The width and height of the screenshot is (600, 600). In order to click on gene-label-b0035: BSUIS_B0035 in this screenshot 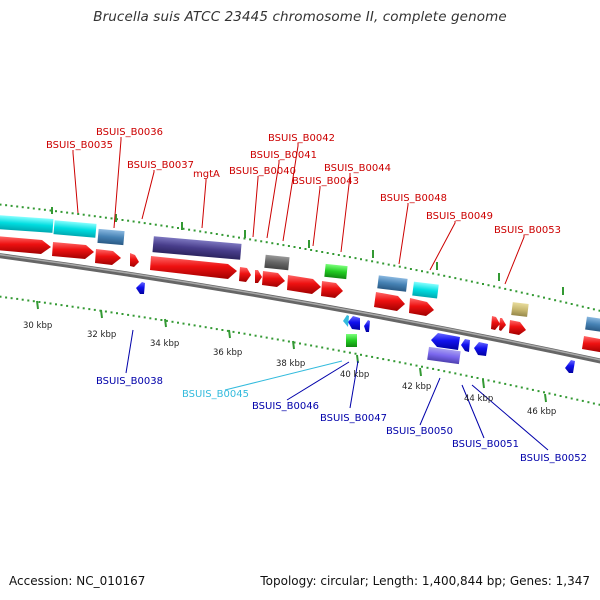, I will do `click(79, 145)`.